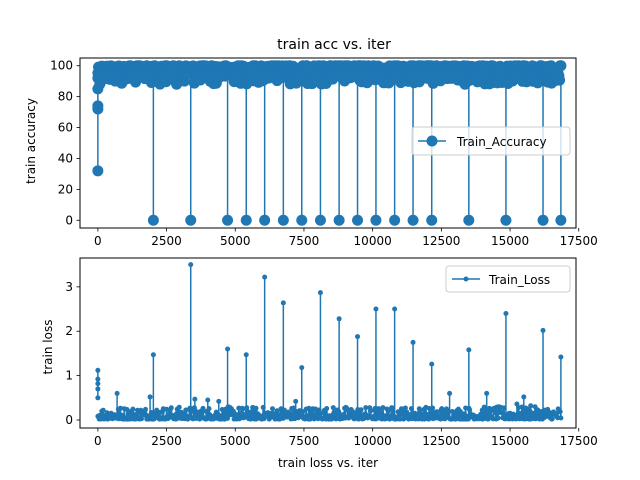  What do you see at coordinates (510, 441) in the screenshot?
I see `loss-x-tick-label: 15000` at bounding box center [510, 441].